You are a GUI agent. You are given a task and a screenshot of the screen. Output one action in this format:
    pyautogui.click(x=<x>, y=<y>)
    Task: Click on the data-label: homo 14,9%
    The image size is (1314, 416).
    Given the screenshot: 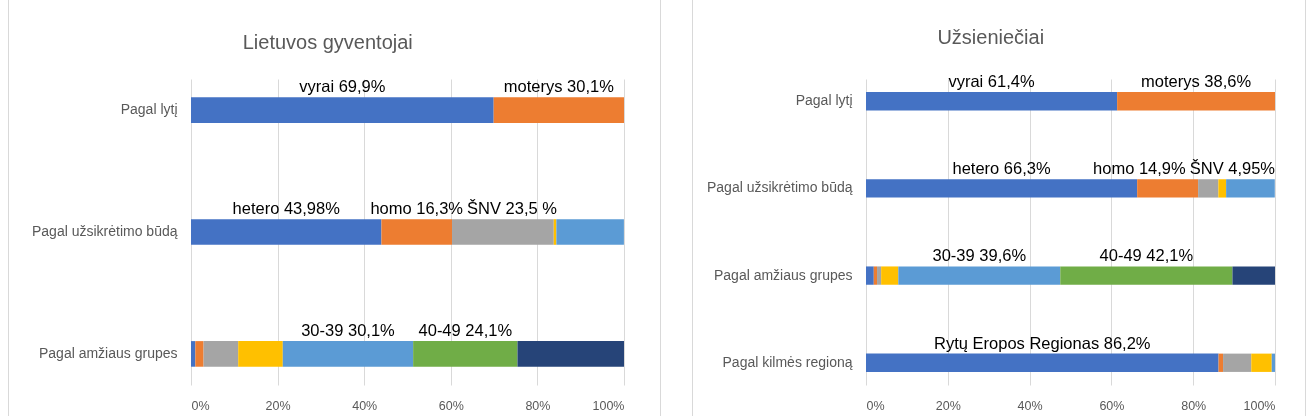 What is the action you would take?
    pyautogui.click(x=1140, y=168)
    